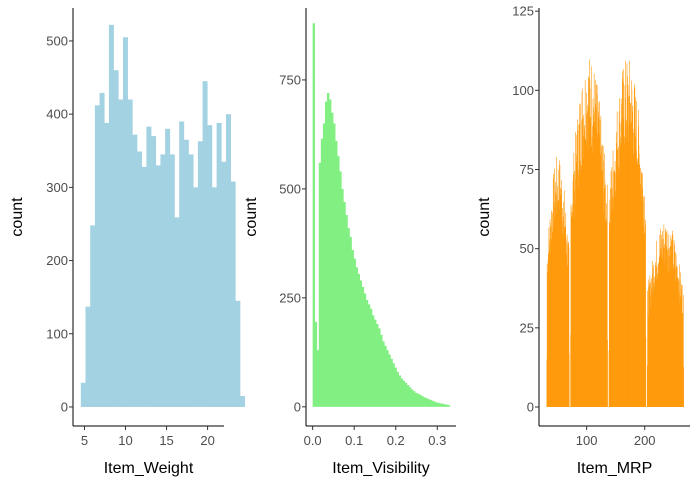 This screenshot has height=494, width=700. What do you see at coordinates (149, 468) in the screenshot?
I see `x-axis-title: Item_Weight` at bounding box center [149, 468].